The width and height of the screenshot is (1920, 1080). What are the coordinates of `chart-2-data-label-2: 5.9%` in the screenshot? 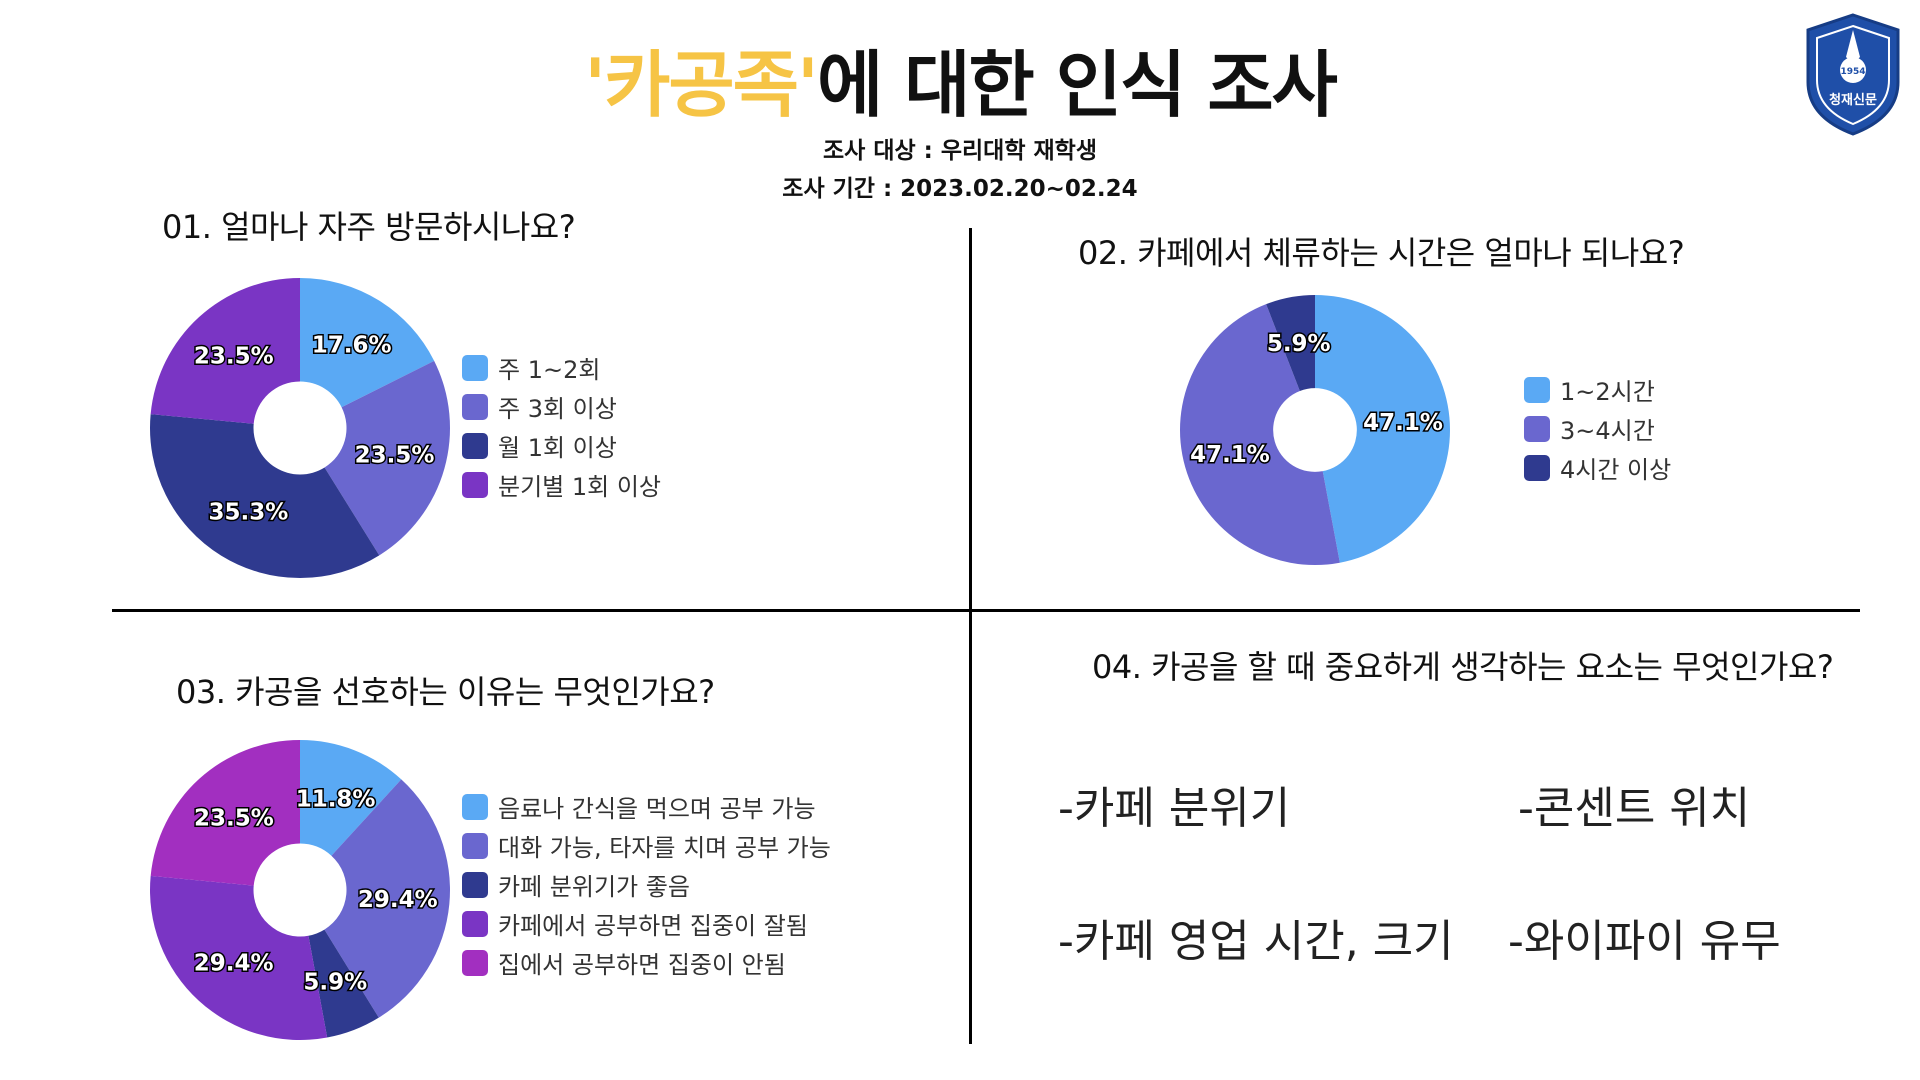 It's located at (335, 983).